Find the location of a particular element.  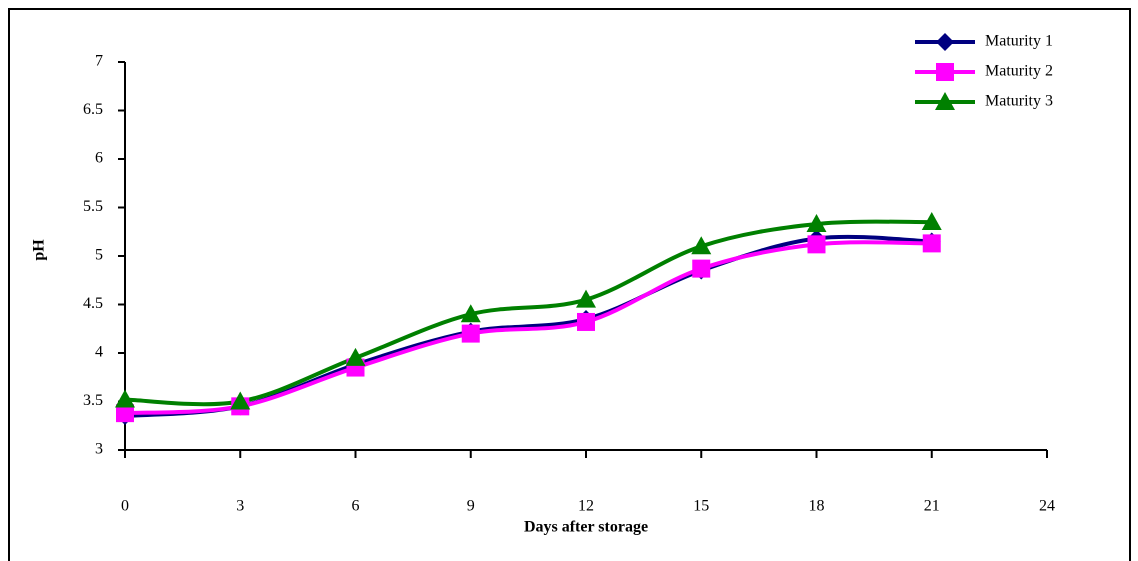

x-tick-label: 21 is located at coordinates (932, 506).